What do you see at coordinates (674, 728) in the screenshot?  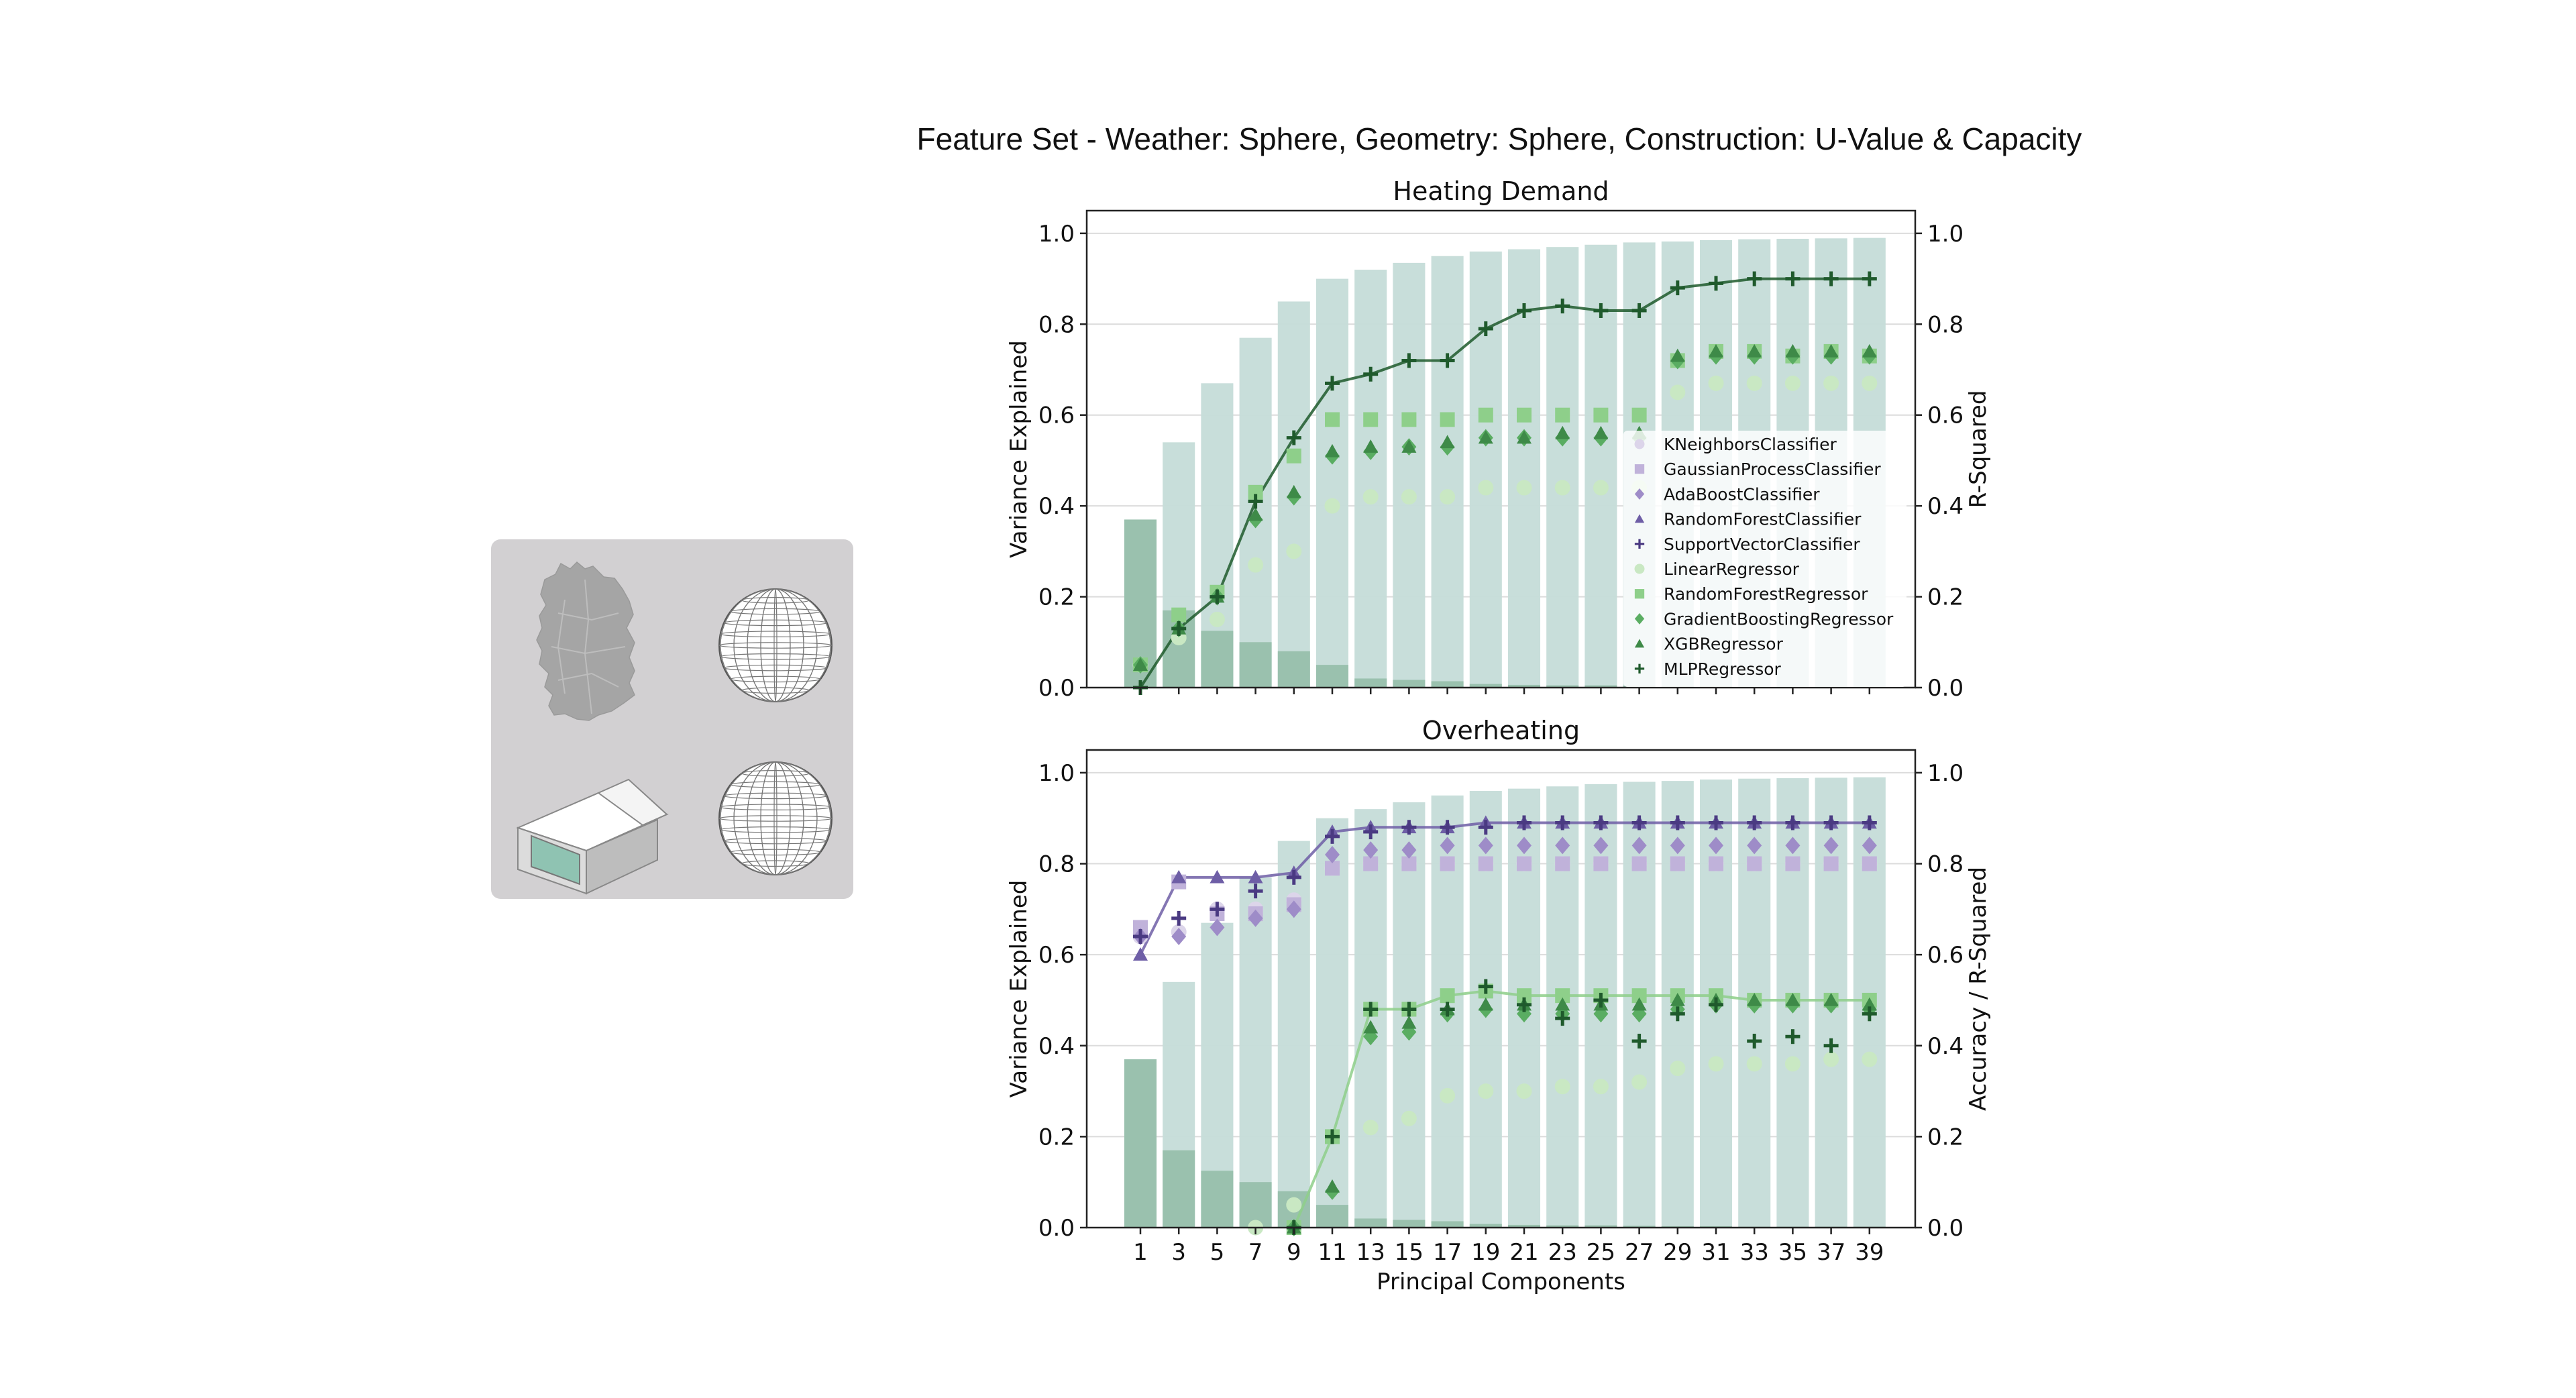 I see `icon-panel-svg` at bounding box center [674, 728].